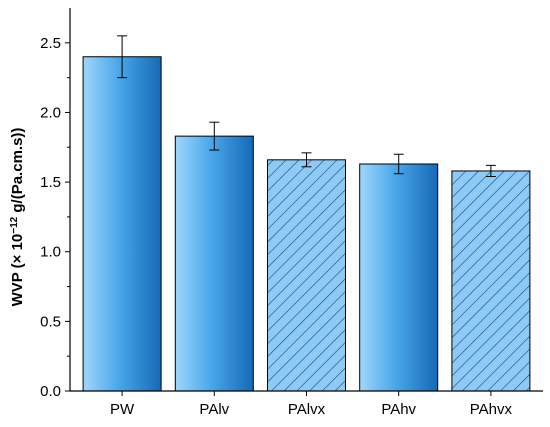  Describe the element at coordinates (307, 409) in the screenshot. I see `x-tick-label-palvx: PAlvx` at that location.